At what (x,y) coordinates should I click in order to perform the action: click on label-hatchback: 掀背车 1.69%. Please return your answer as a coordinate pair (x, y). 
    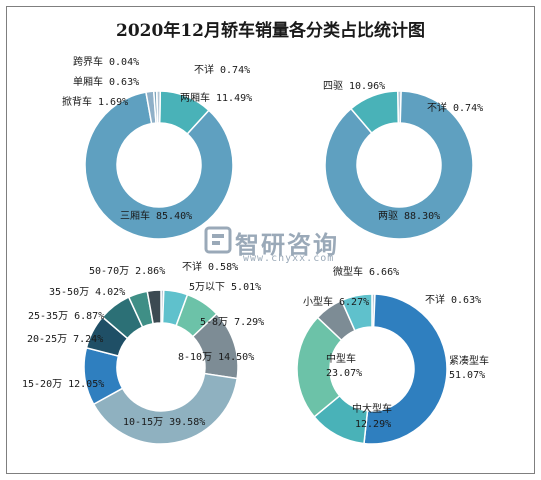
    Looking at the image, I should click on (95, 101).